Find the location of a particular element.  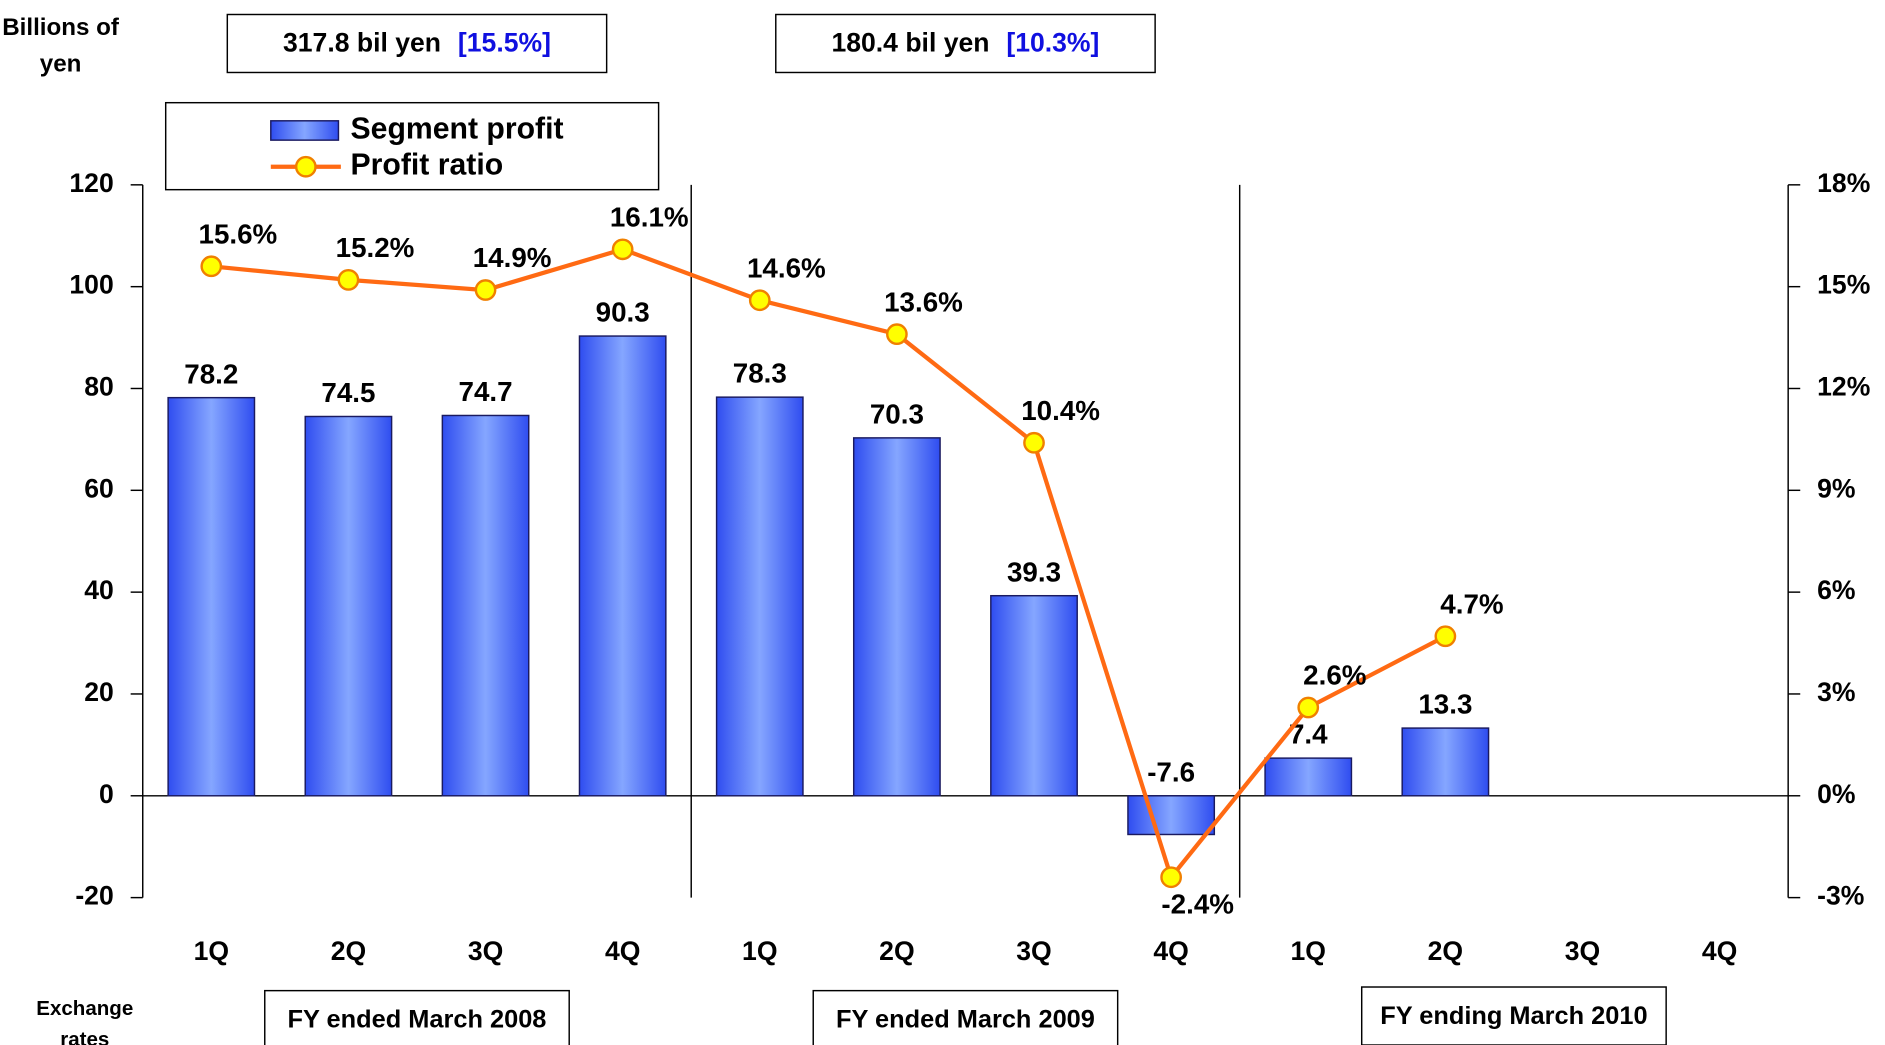

y2-tick-label: -3% is located at coordinates (1840, 896).